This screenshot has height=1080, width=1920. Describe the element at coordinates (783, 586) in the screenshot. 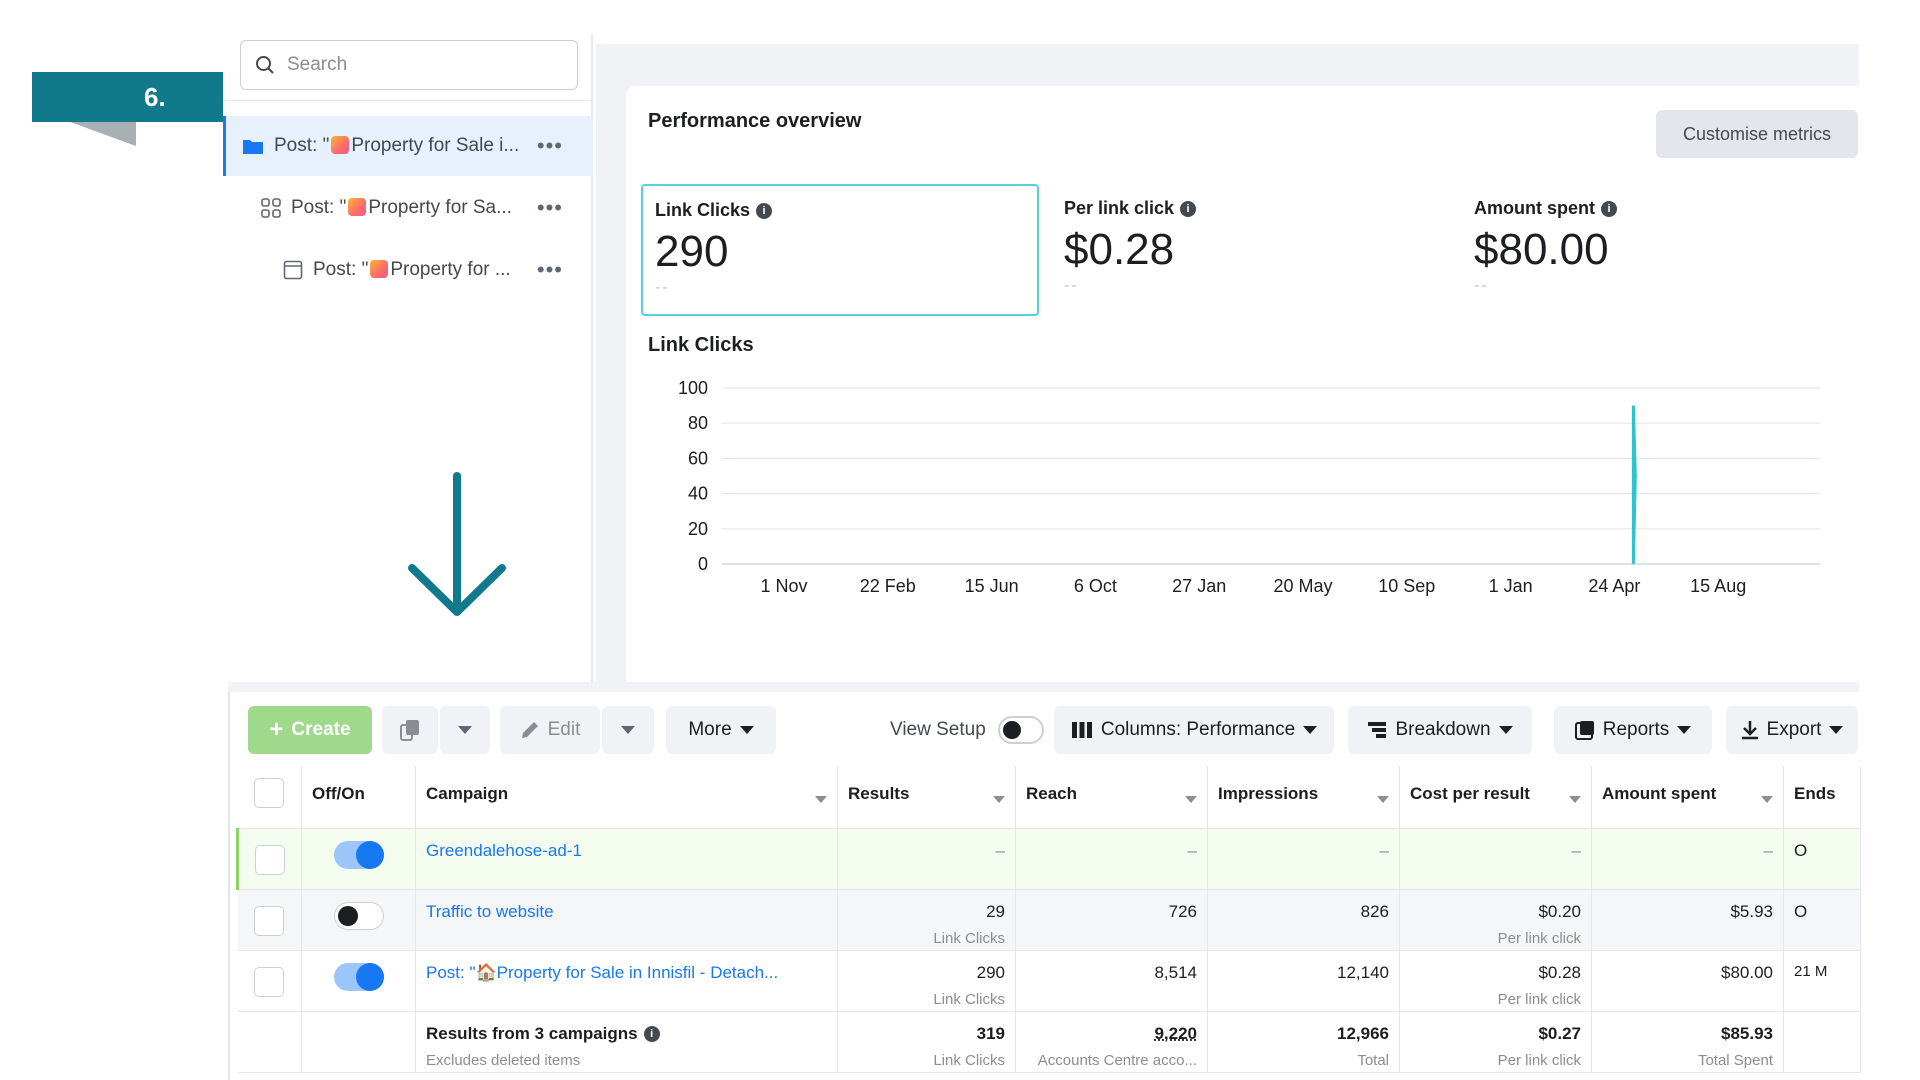

I see `x-tick-label: 1 Nov` at that location.